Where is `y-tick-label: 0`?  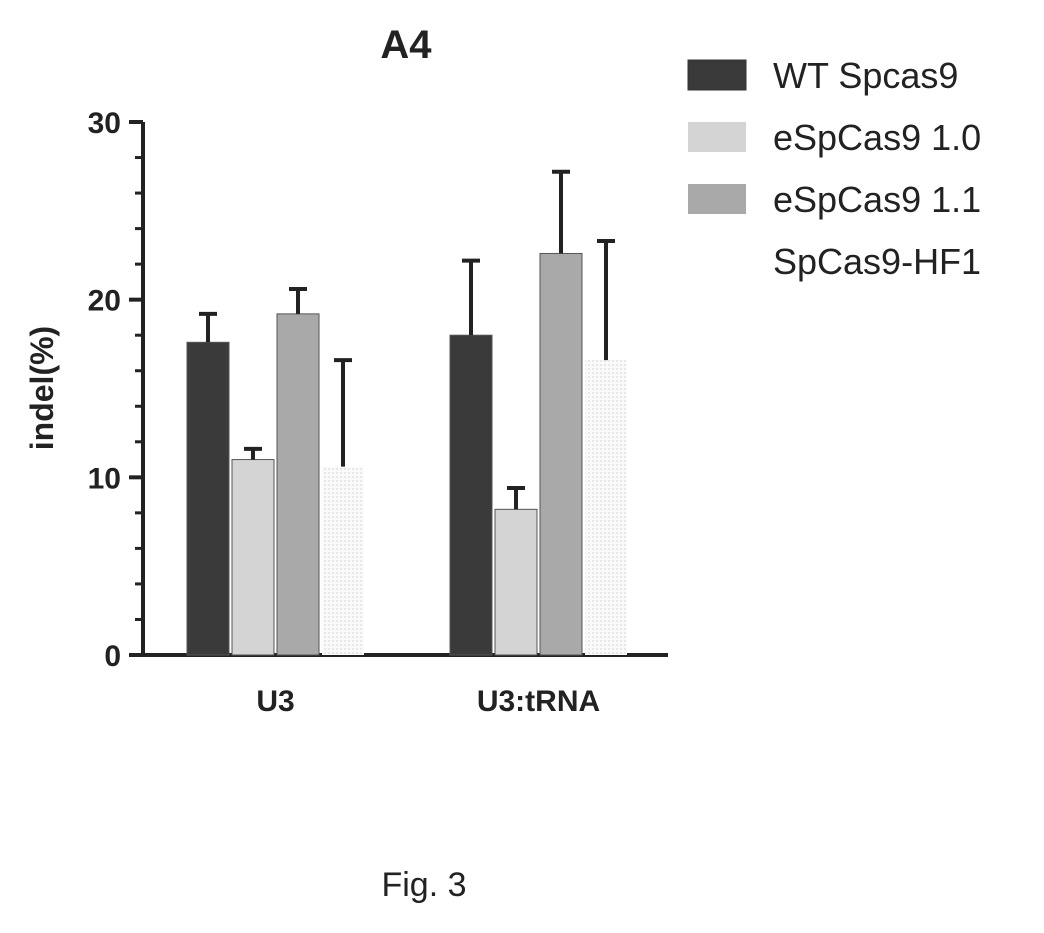 y-tick-label: 0 is located at coordinates (112, 656).